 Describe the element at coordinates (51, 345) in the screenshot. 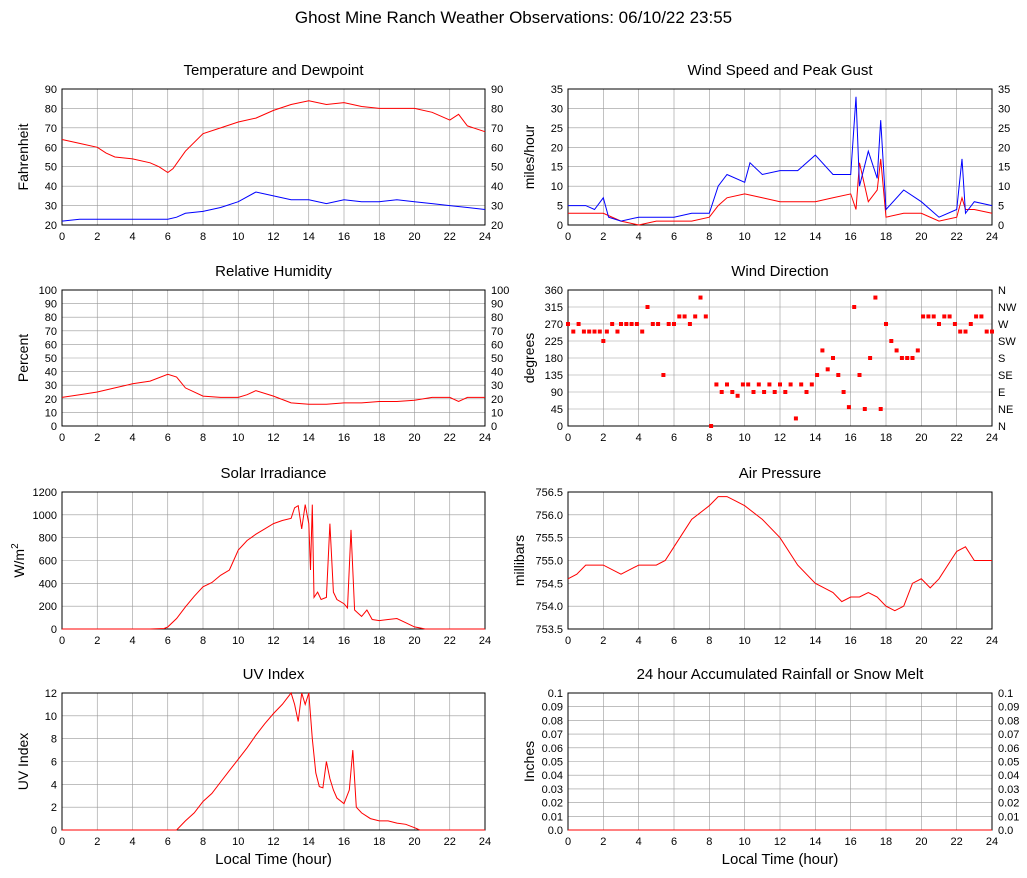

I see `y-tick-label: 60` at that location.